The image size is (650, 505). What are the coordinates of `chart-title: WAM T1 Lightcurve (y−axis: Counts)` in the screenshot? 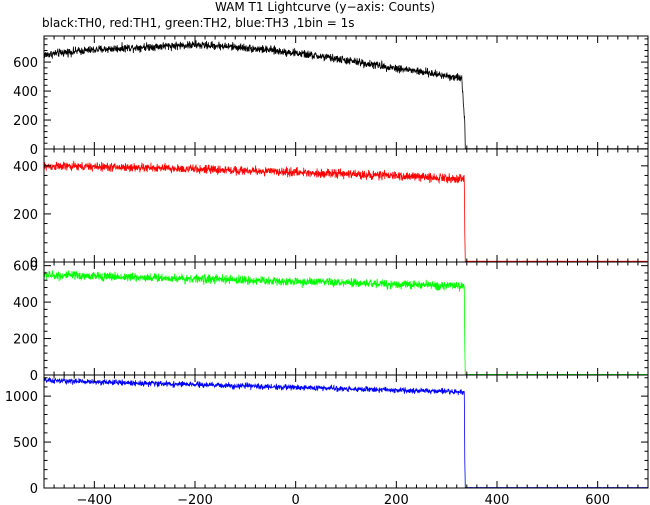 It's located at (325, 7).